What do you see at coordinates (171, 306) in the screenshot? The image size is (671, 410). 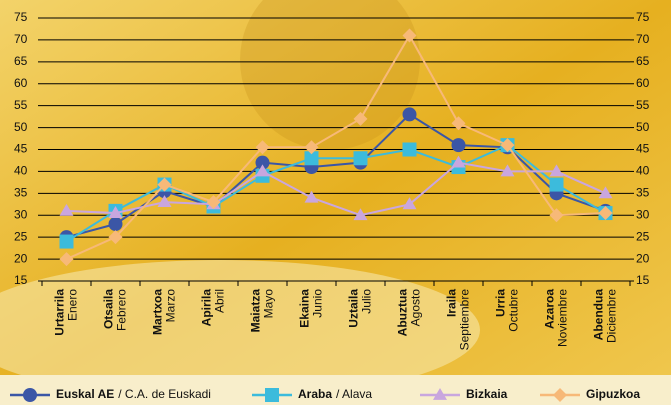 I see `x-tick-sublabel: Marzo` at bounding box center [171, 306].